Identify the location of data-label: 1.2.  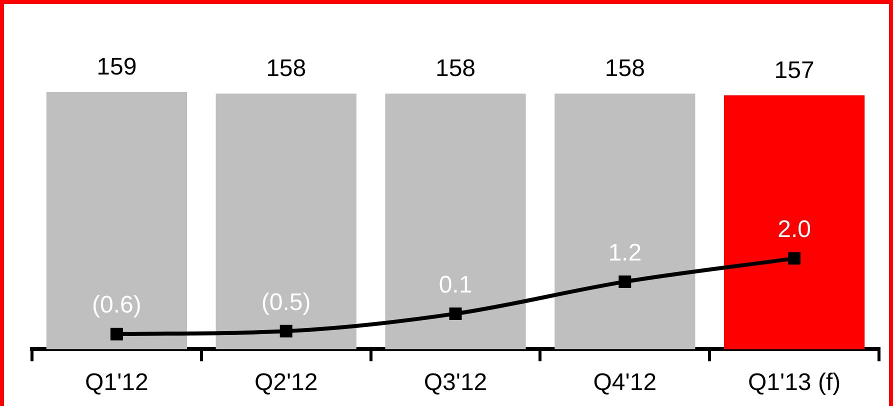
(625, 252).